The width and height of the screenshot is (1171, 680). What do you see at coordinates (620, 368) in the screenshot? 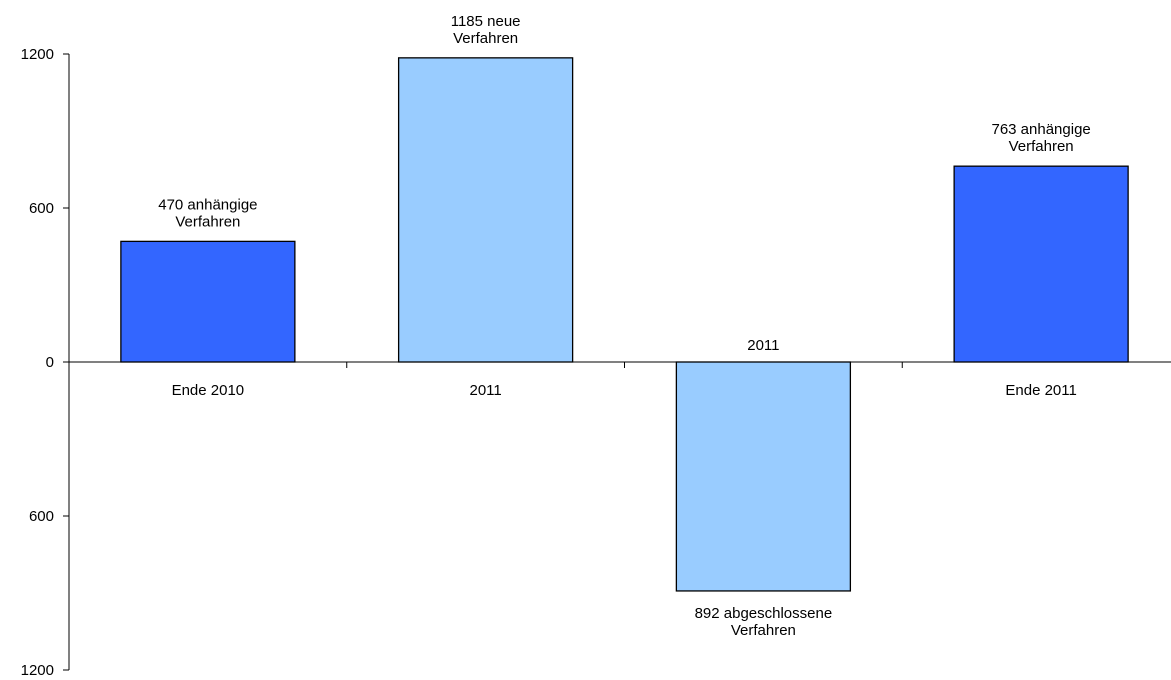
I see `x-axis: Ende 2010 2011 2011 Ende 2011` at bounding box center [620, 368].